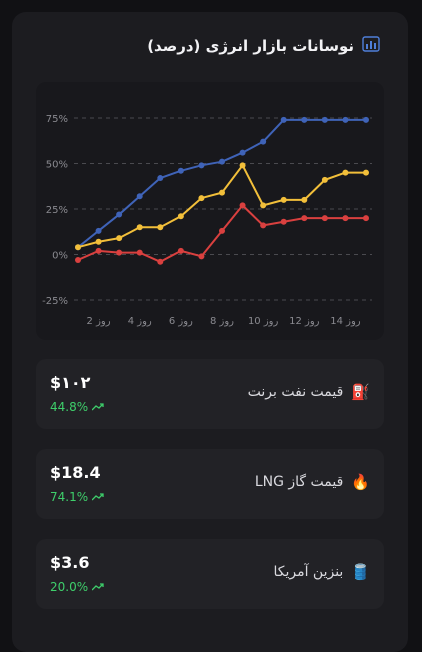 The image size is (422, 652). I want to click on card-header: نوسانات بازار انرژی (درصد), so click(210, 47).